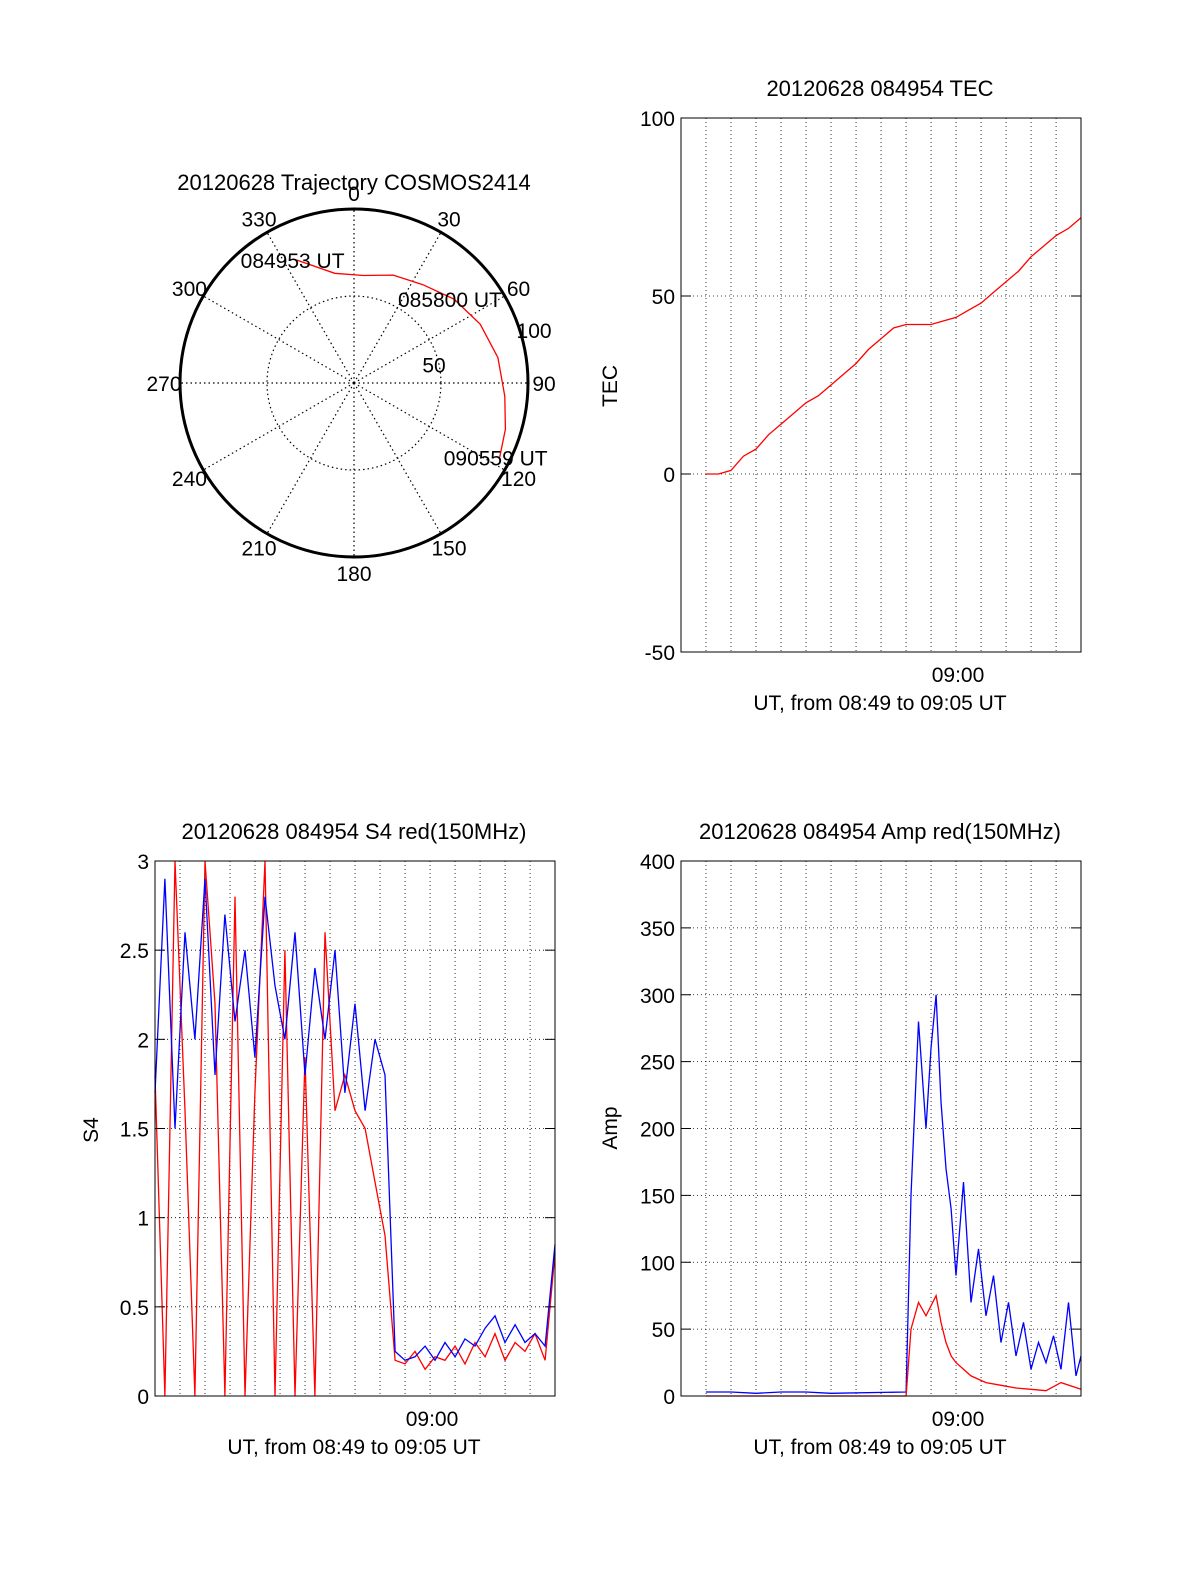 Image resolution: width=1200 pixels, height=1575 pixels. What do you see at coordinates (353, 574) in the screenshot?
I see `polar-azimuth-label: 180` at bounding box center [353, 574].